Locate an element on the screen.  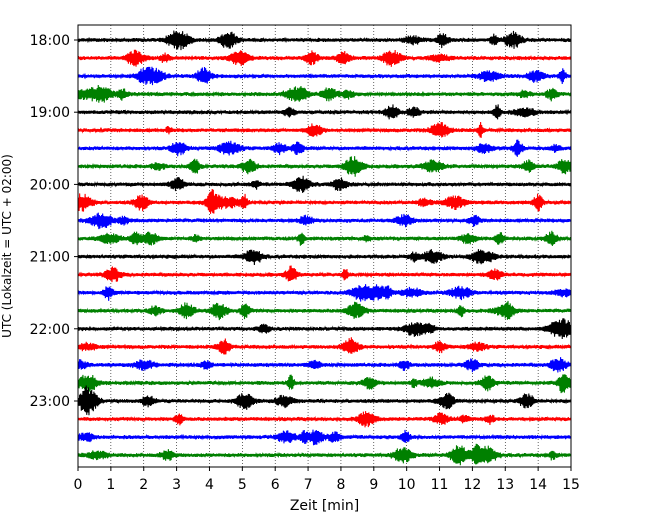
trace-1945 is located at coordinates (324, 166).